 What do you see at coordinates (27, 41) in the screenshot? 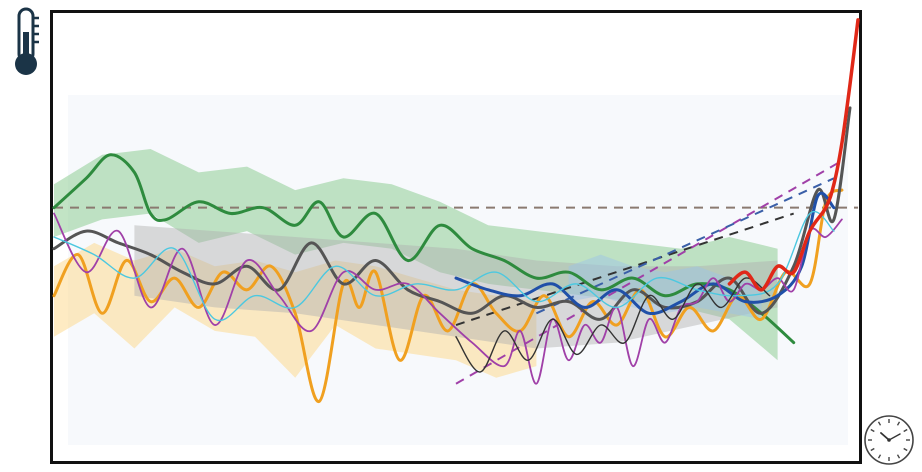
I see `thermometer-icon` at bounding box center [27, 41].